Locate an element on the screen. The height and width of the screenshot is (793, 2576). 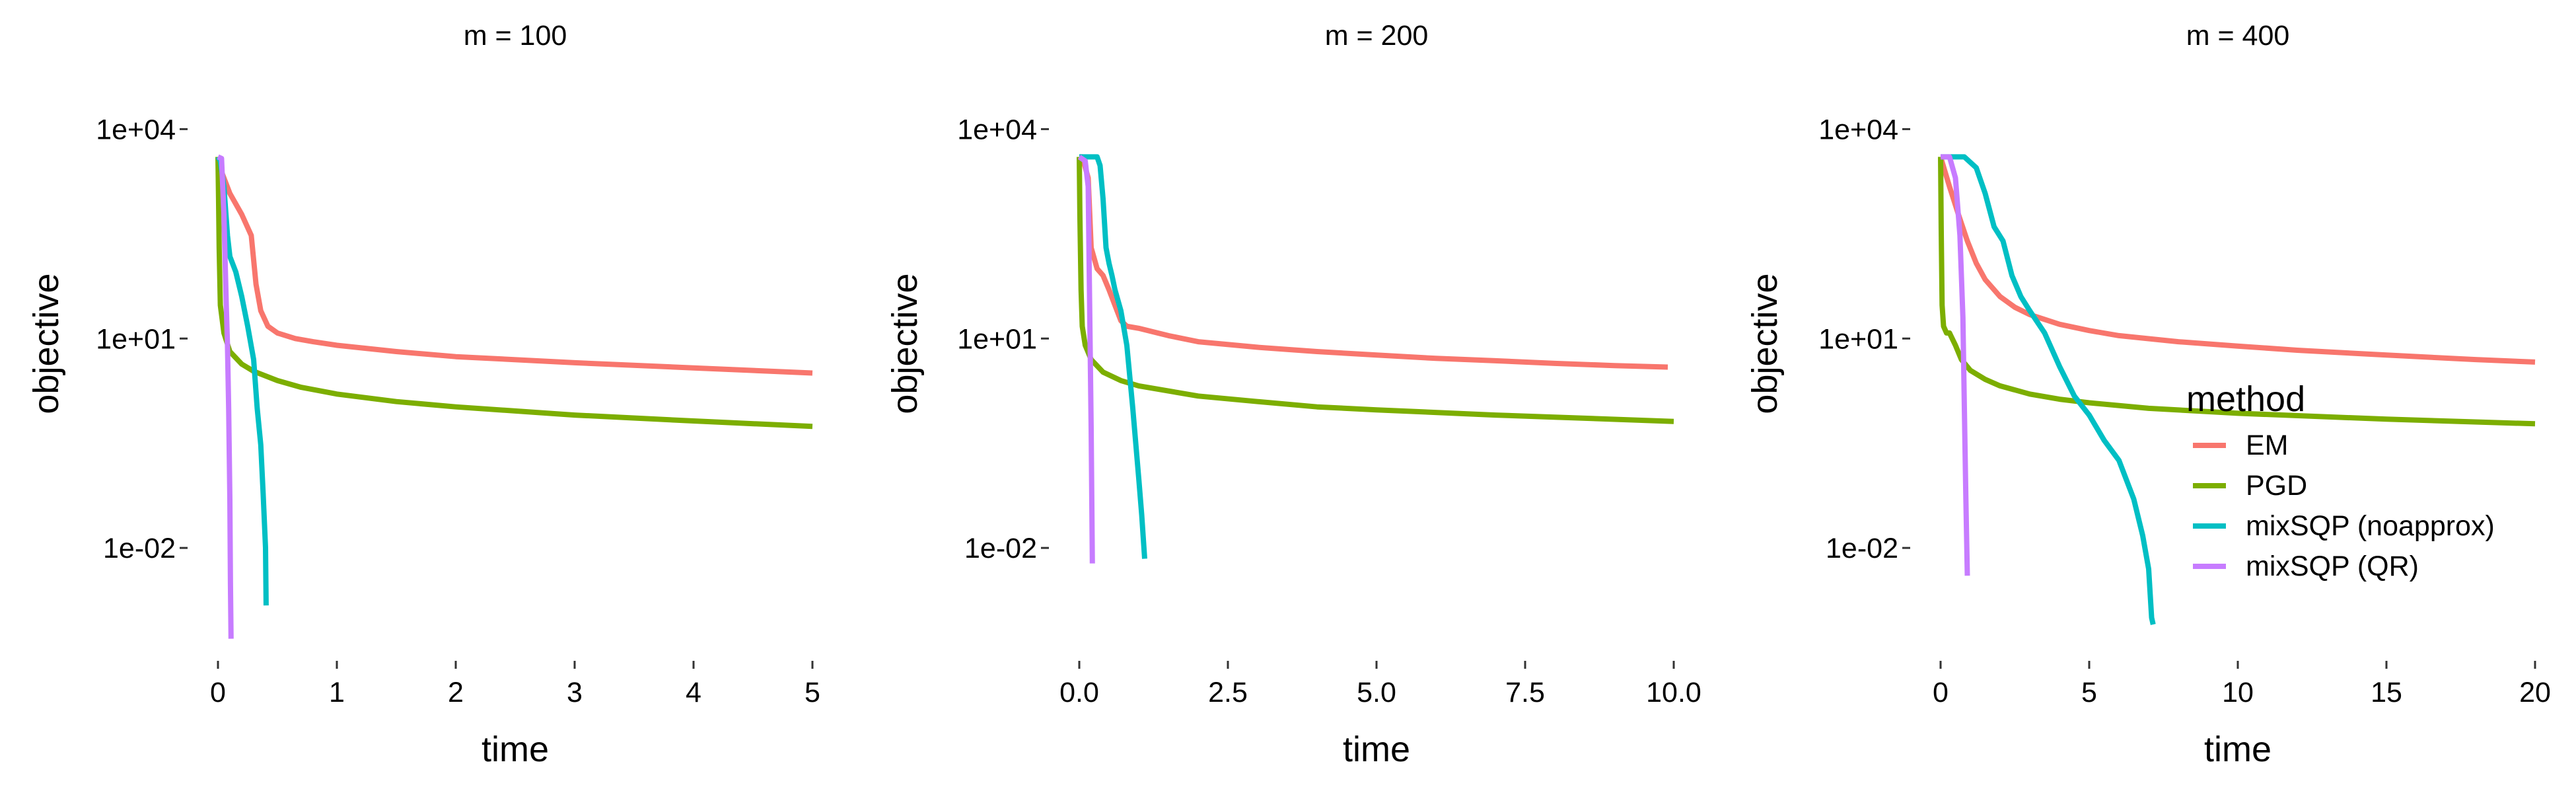
x-tick-label: 0.0 is located at coordinates (1079, 693).